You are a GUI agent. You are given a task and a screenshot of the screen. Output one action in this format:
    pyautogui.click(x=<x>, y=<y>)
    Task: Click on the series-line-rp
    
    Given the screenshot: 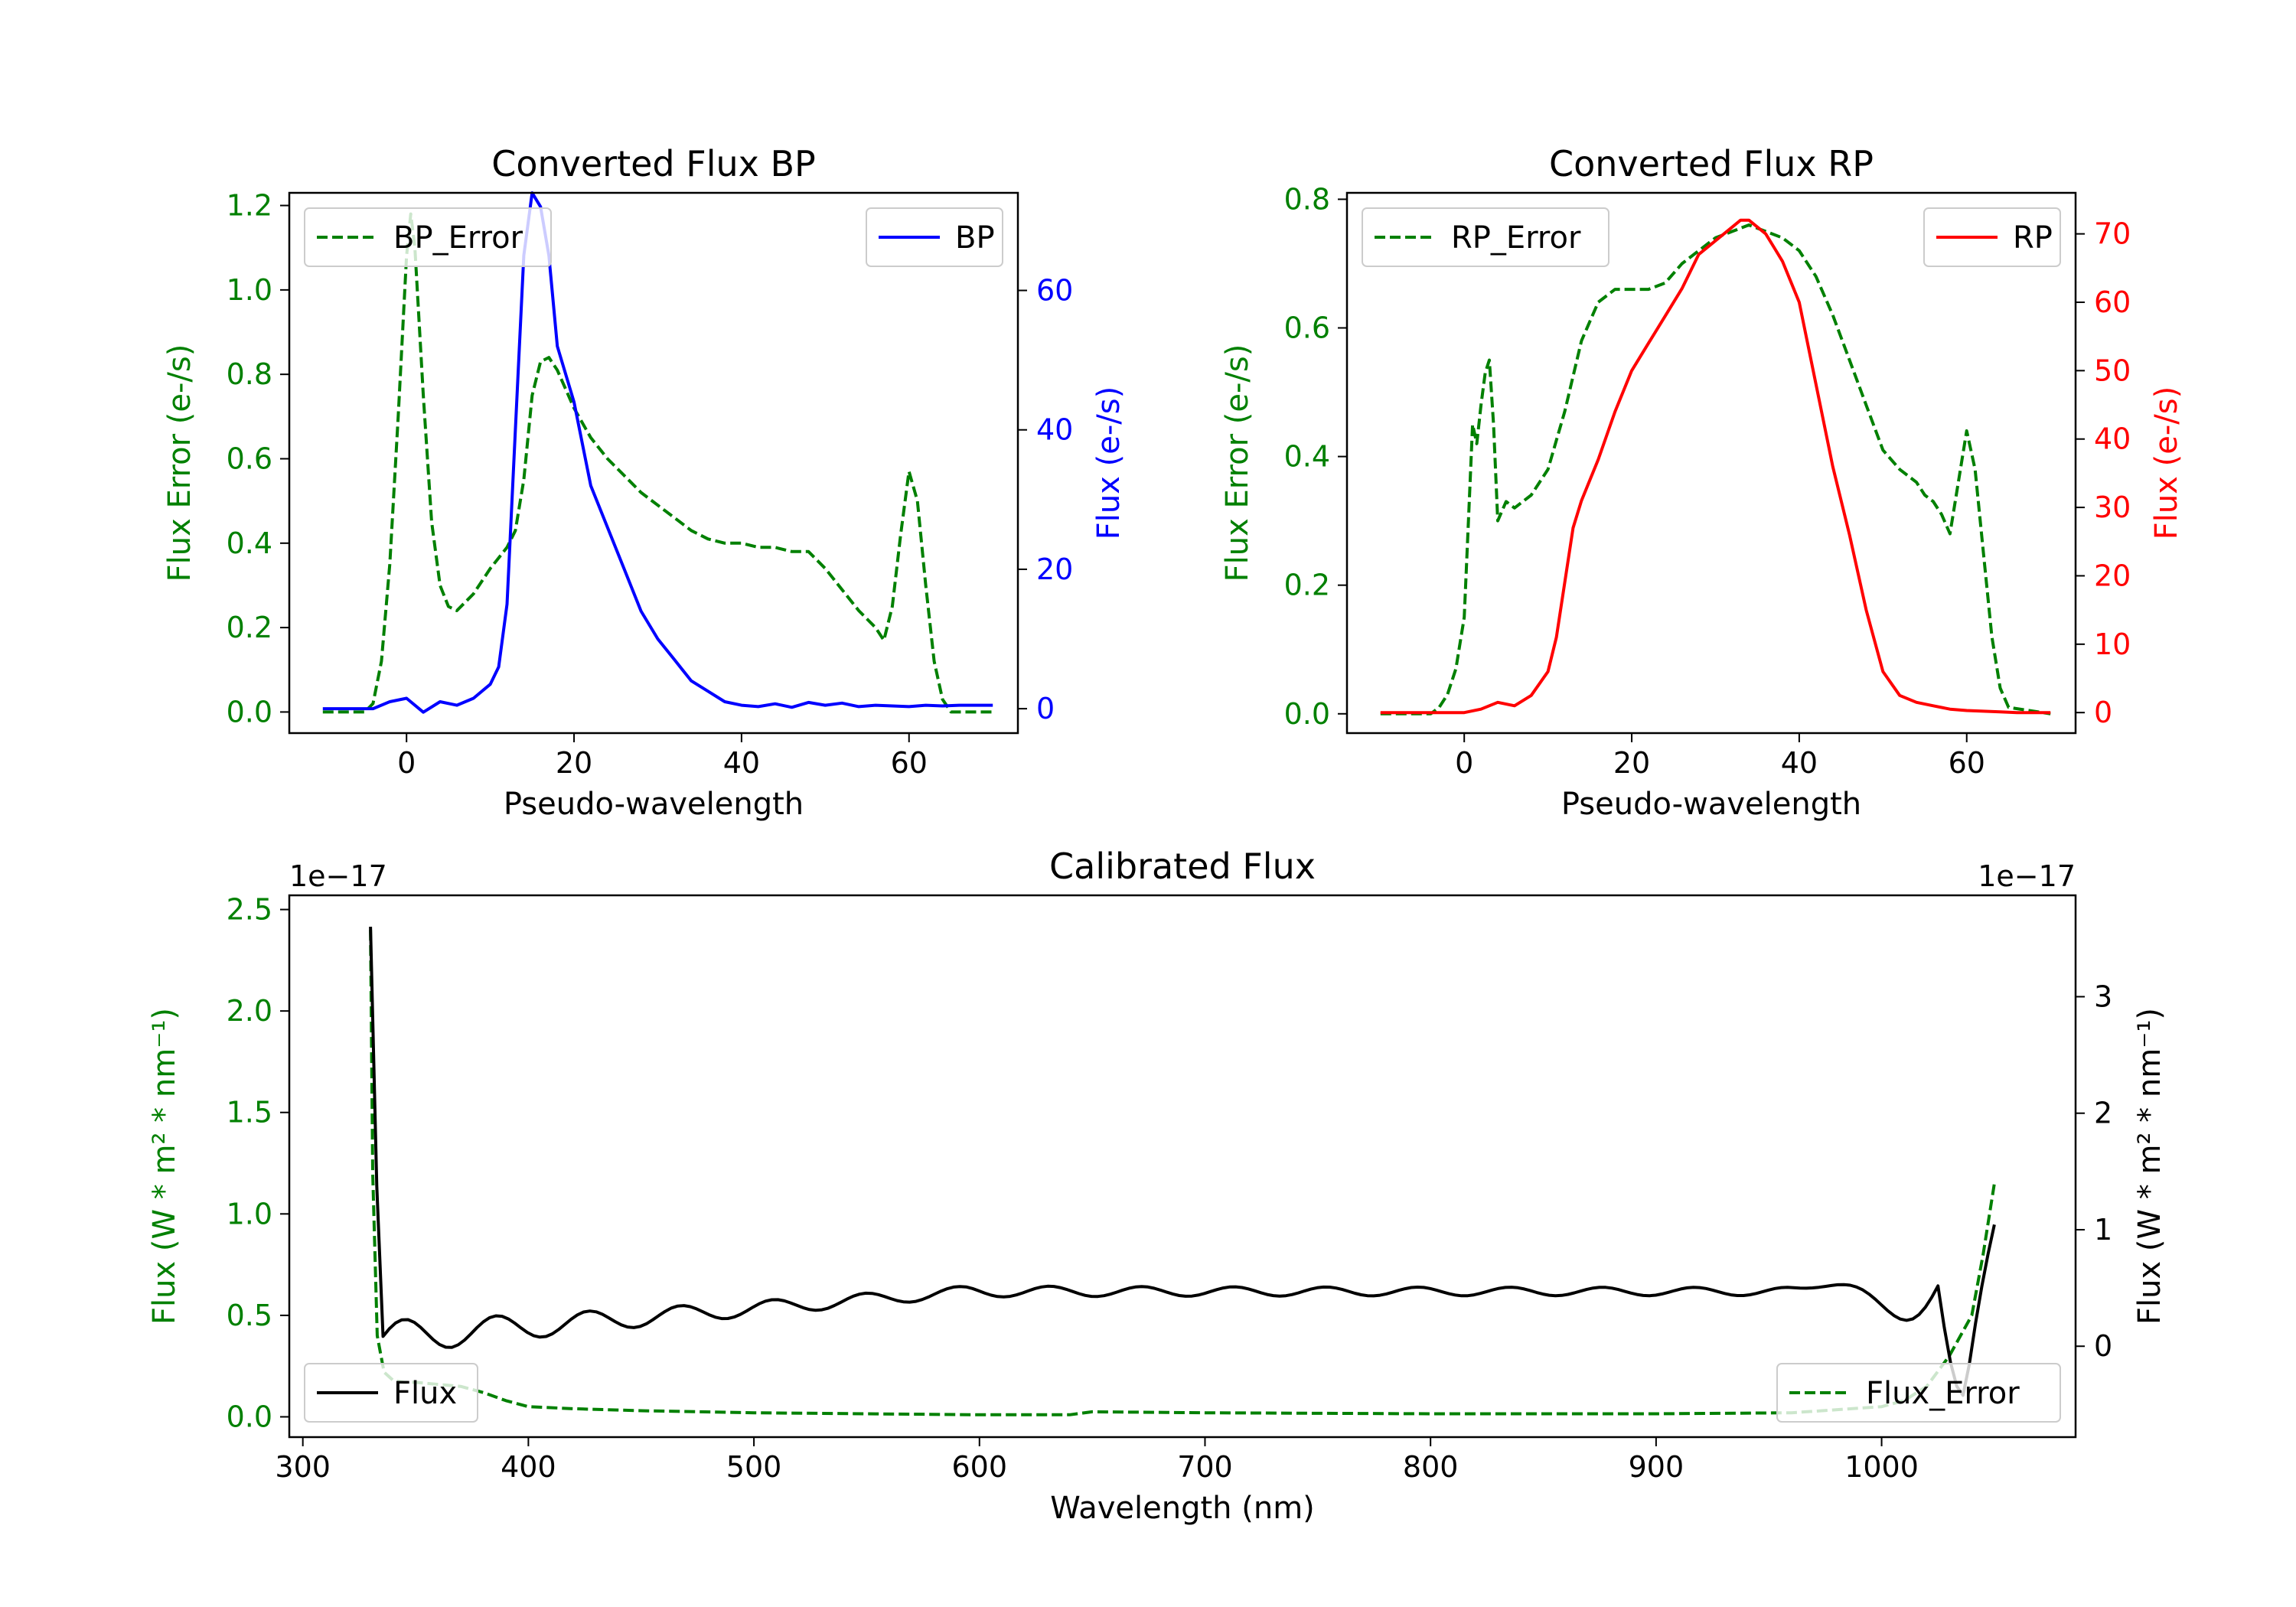 What is the action you would take?
    pyautogui.click(x=1715, y=466)
    